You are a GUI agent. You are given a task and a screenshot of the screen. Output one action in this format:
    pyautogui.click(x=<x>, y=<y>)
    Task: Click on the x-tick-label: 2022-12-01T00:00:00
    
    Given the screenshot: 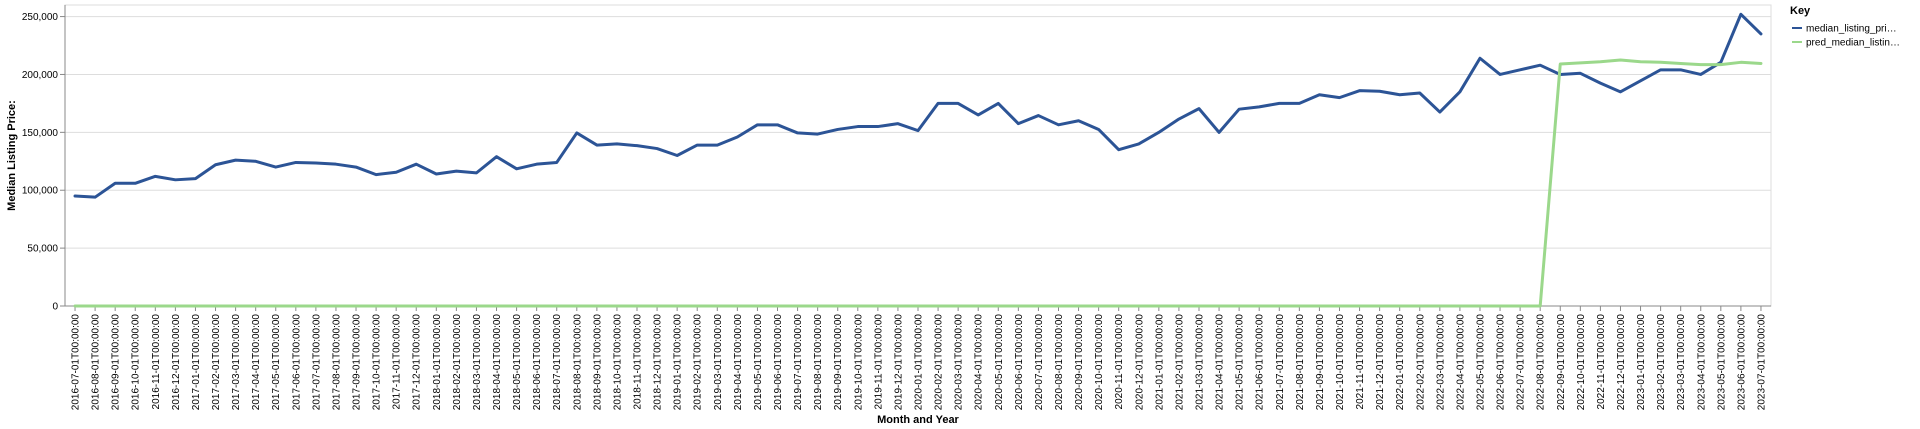 What is the action you would take?
    pyautogui.click(x=1621, y=362)
    